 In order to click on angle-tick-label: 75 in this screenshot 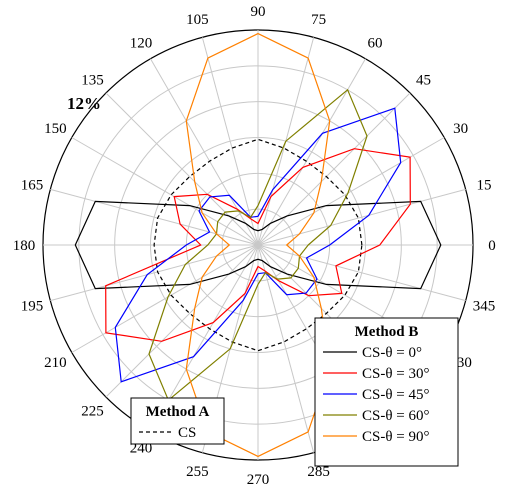, I will do `click(318, 20)`.